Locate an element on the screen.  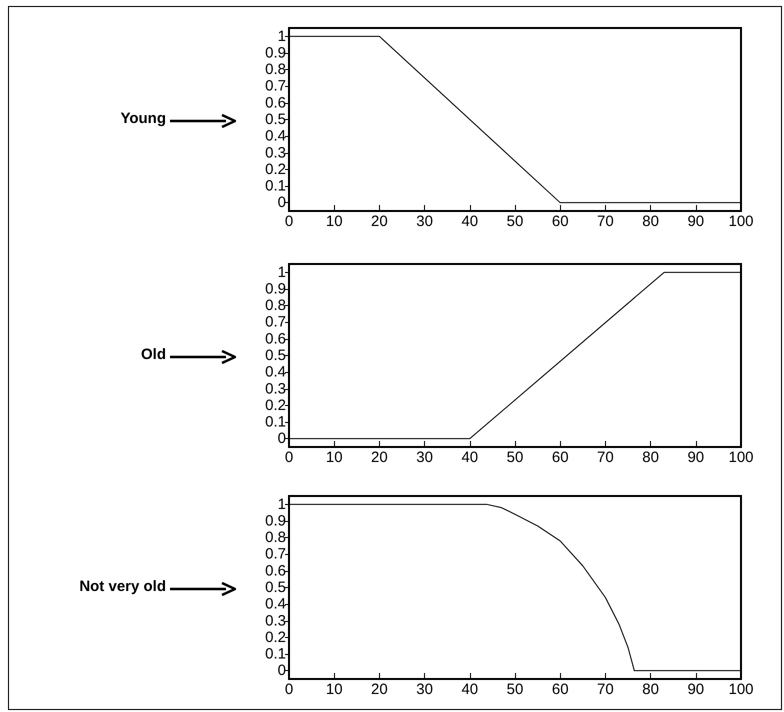
y-axis-title: Not very old is located at coordinates (122, 586).